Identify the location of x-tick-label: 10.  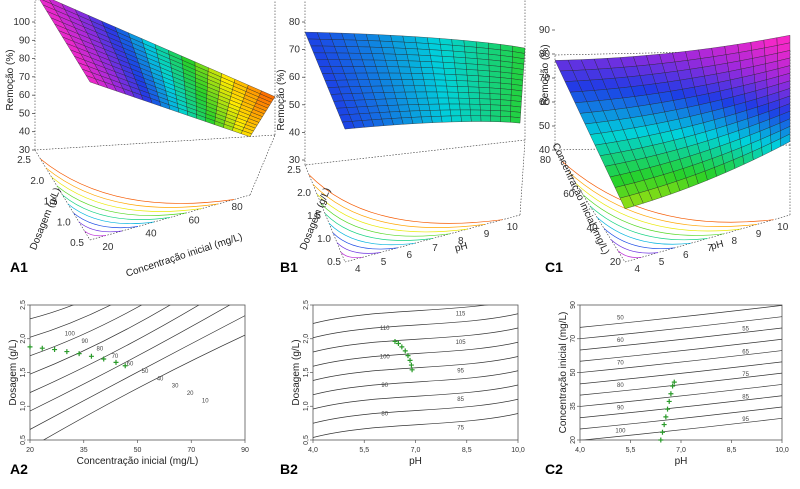
(783, 227).